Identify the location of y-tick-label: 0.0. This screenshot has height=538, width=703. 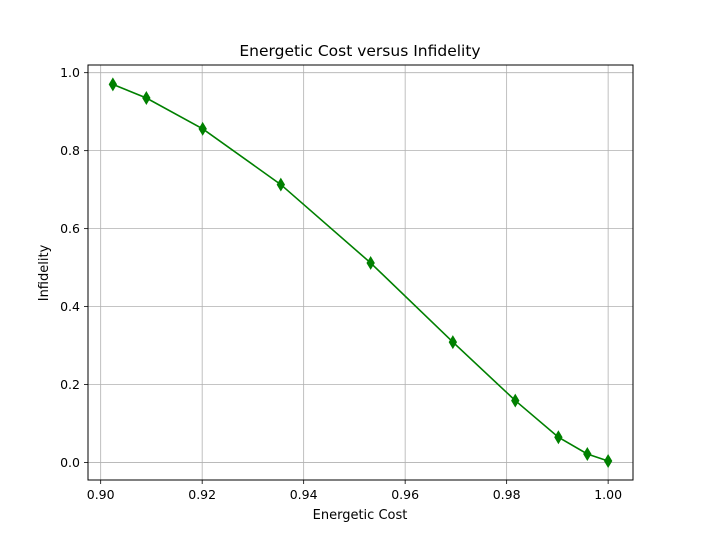
(70, 462).